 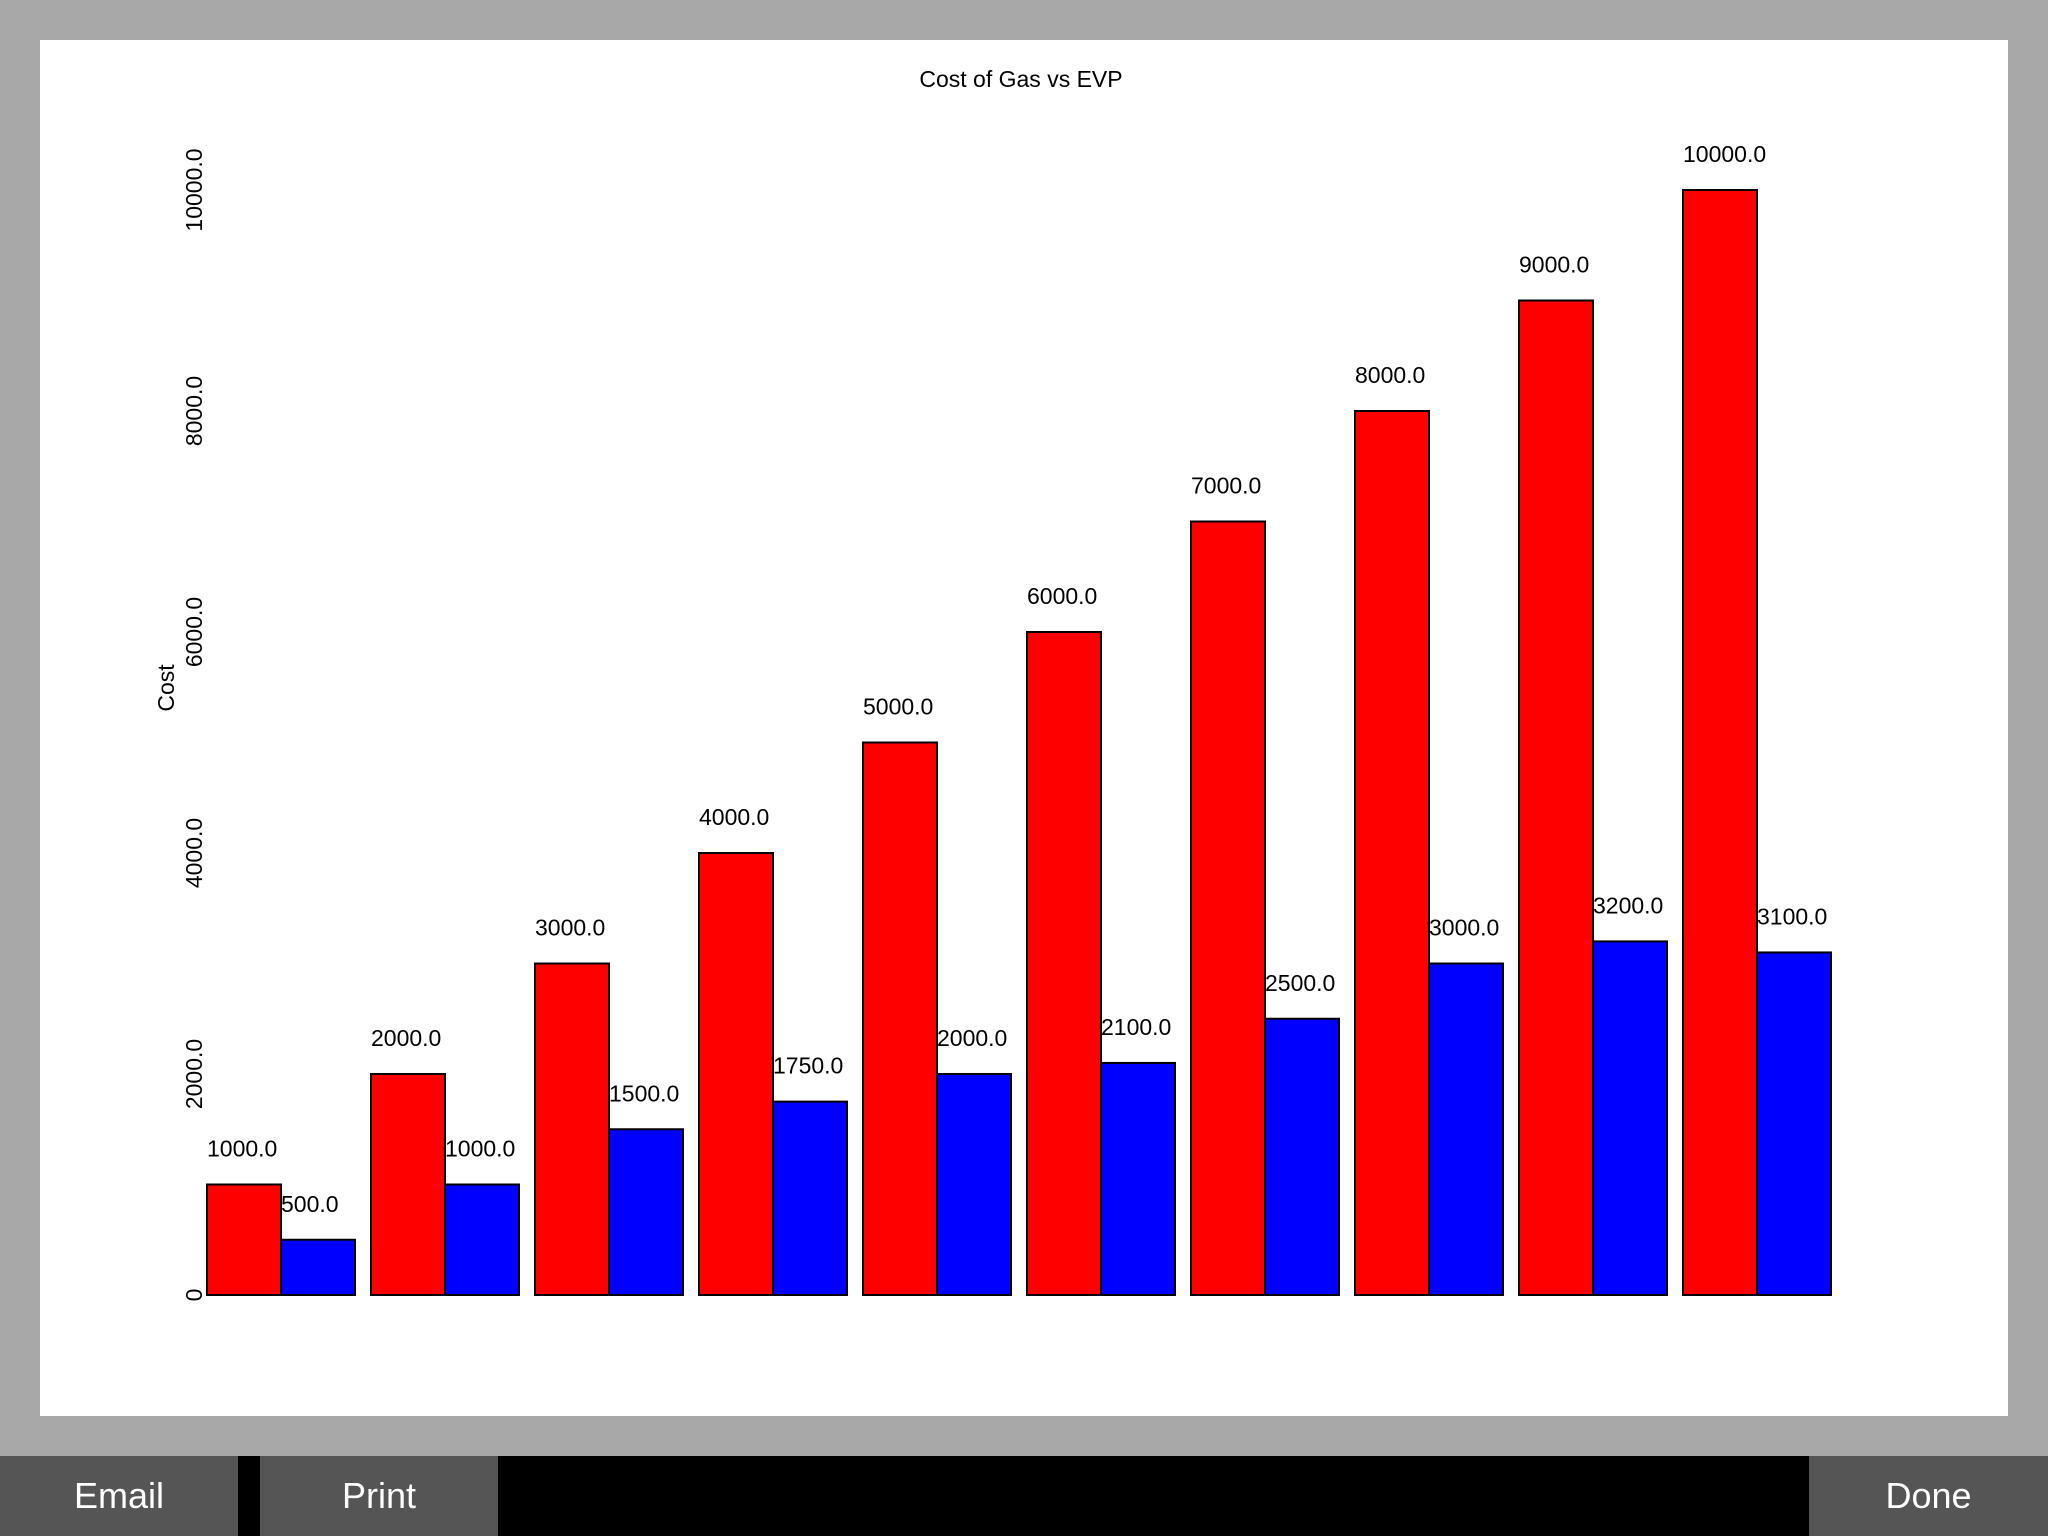 I want to click on evp-data-label: 2100.0, so click(x=1136, y=1027).